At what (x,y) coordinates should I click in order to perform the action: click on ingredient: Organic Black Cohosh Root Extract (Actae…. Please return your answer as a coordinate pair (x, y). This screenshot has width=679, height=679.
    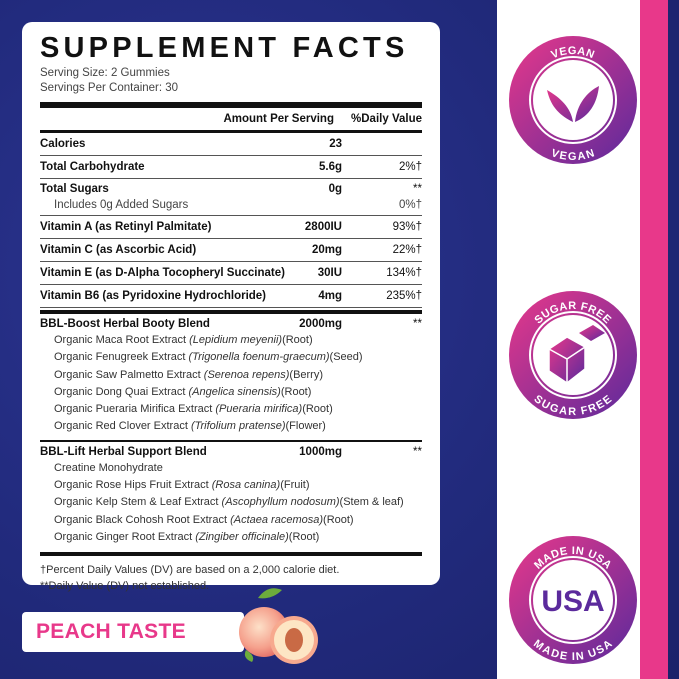
    Looking at the image, I should click on (231, 520).